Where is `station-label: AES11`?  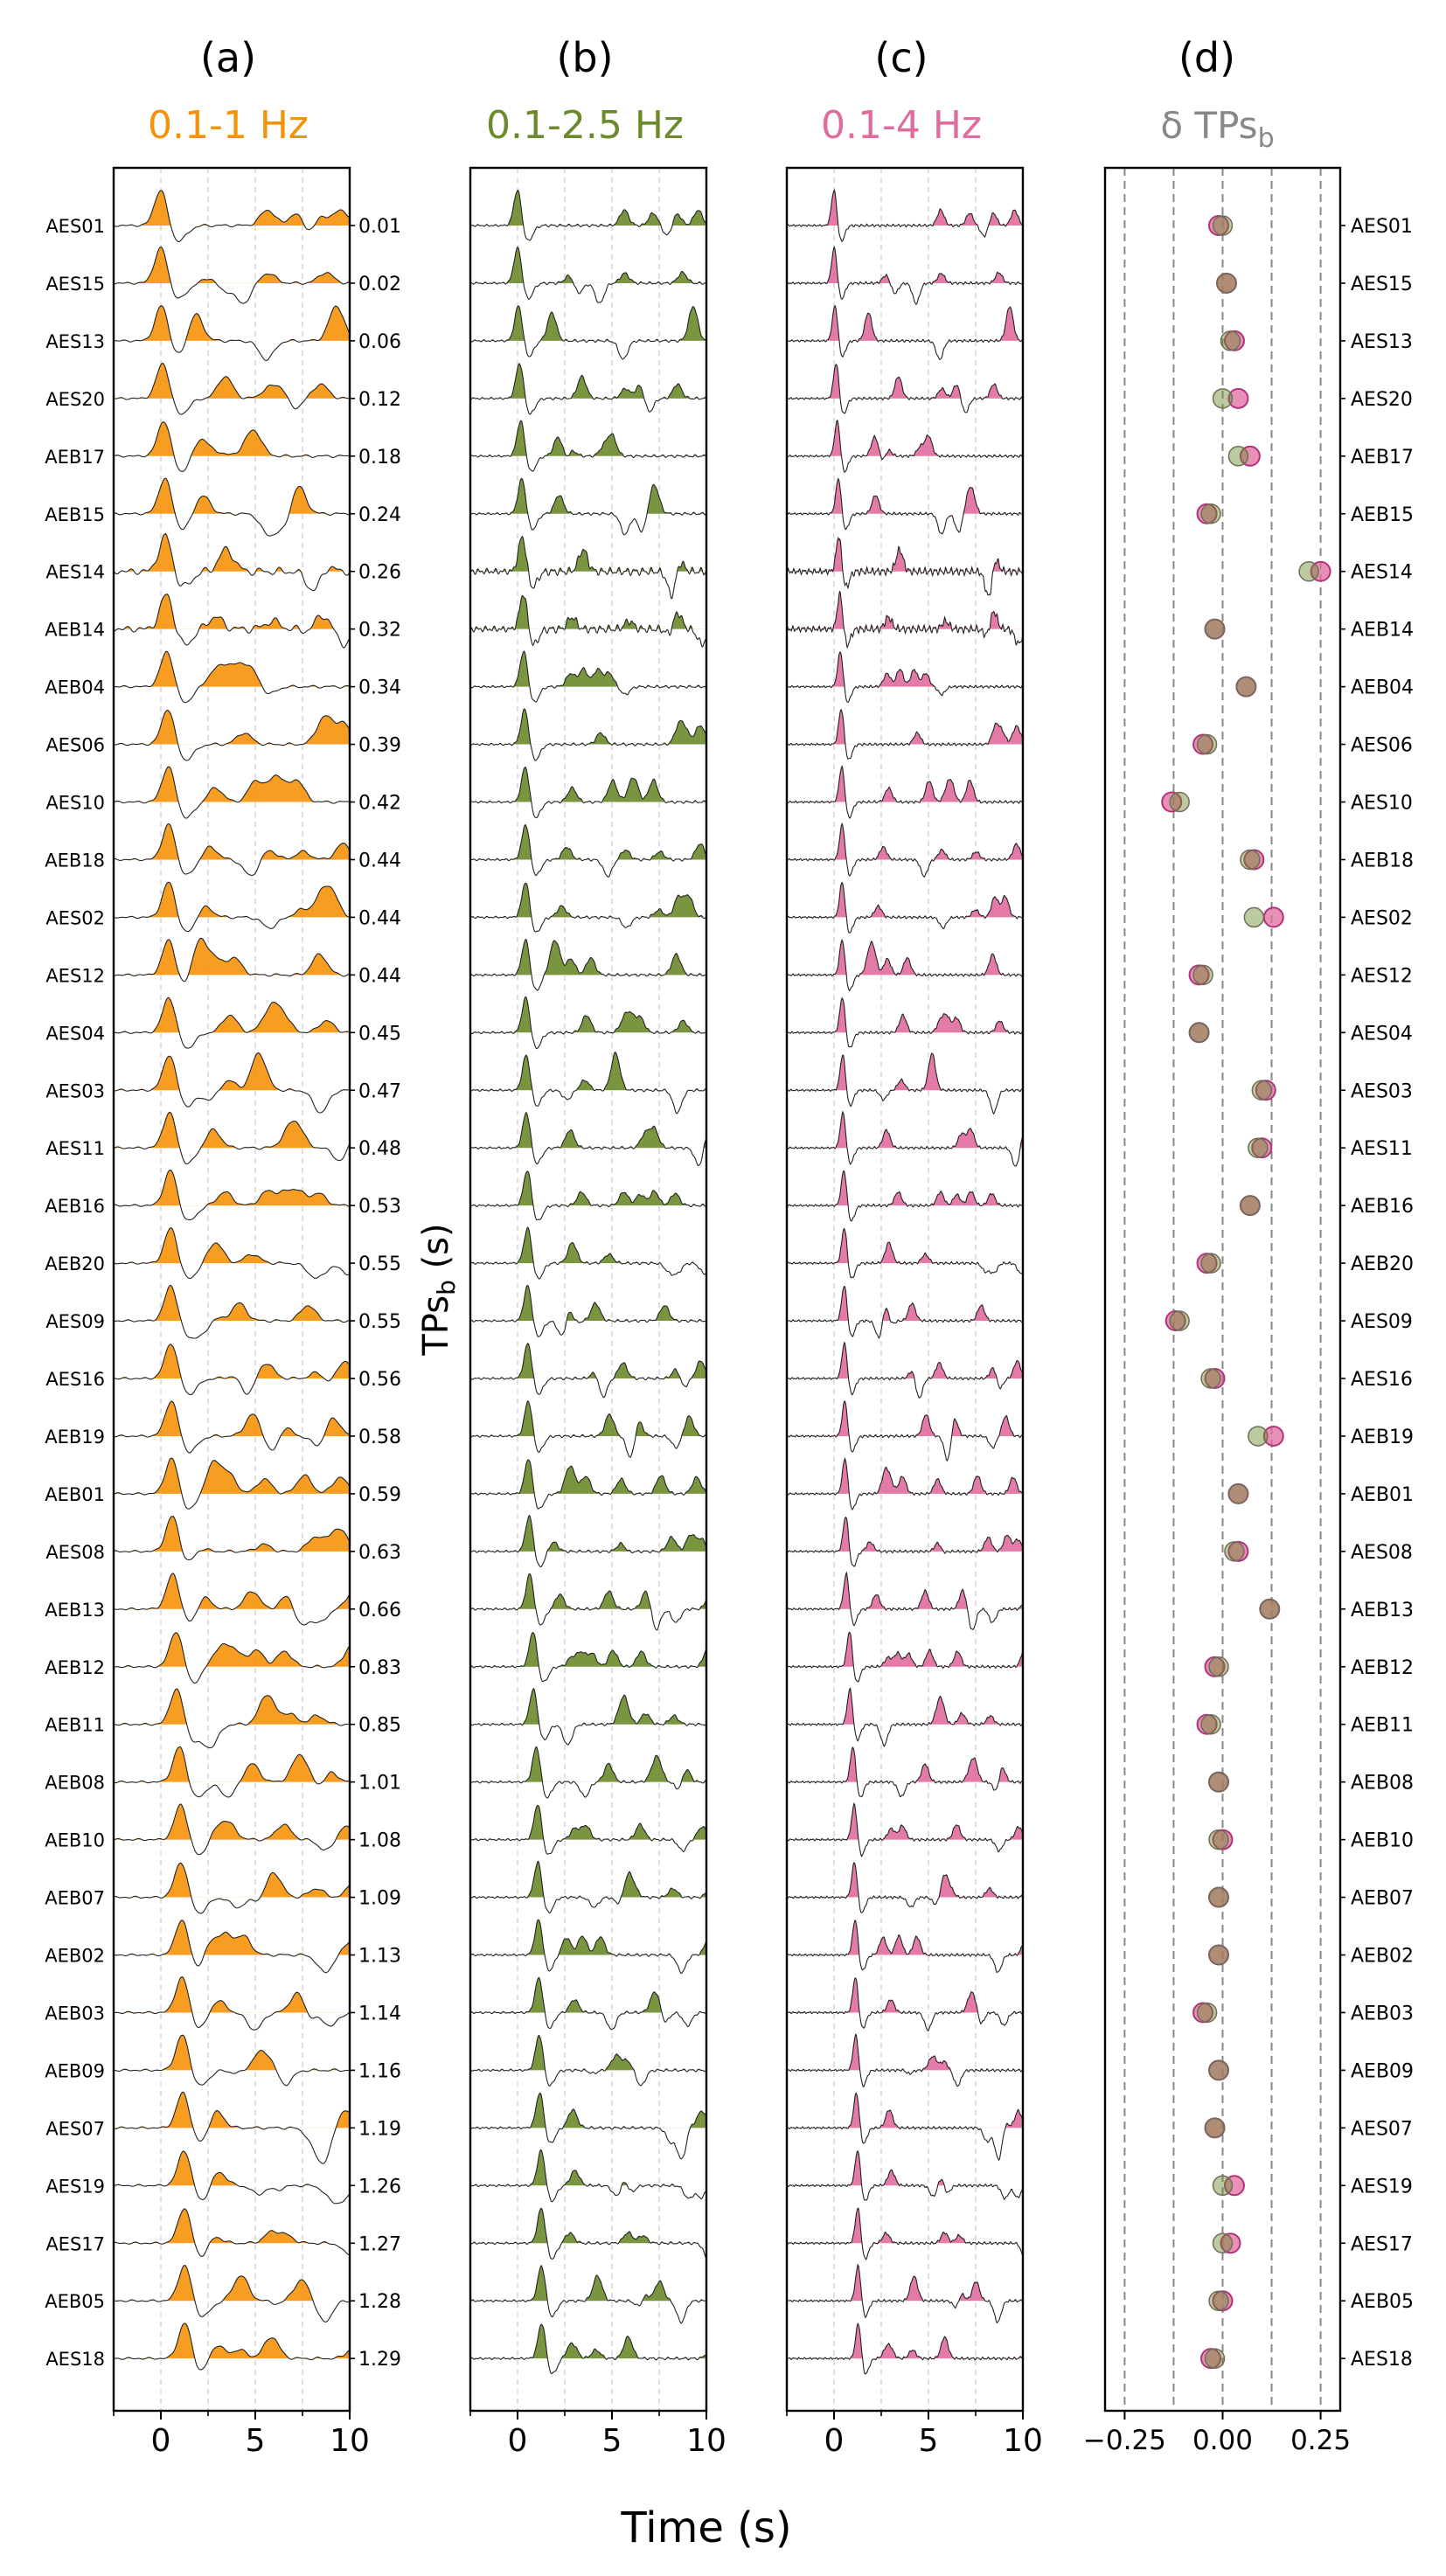 station-label: AES11 is located at coordinates (1382, 1149).